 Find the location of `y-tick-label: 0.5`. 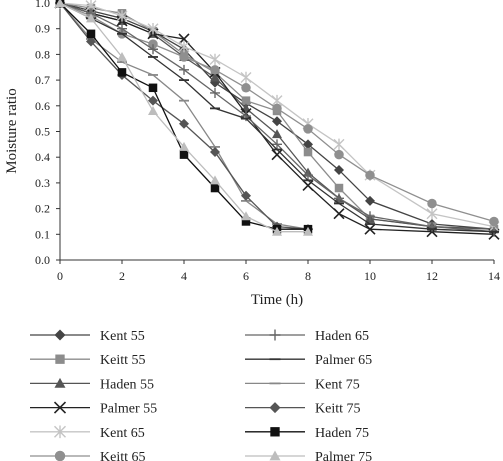

y-tick-label: 0.5 is located at coordinates (42, 132).